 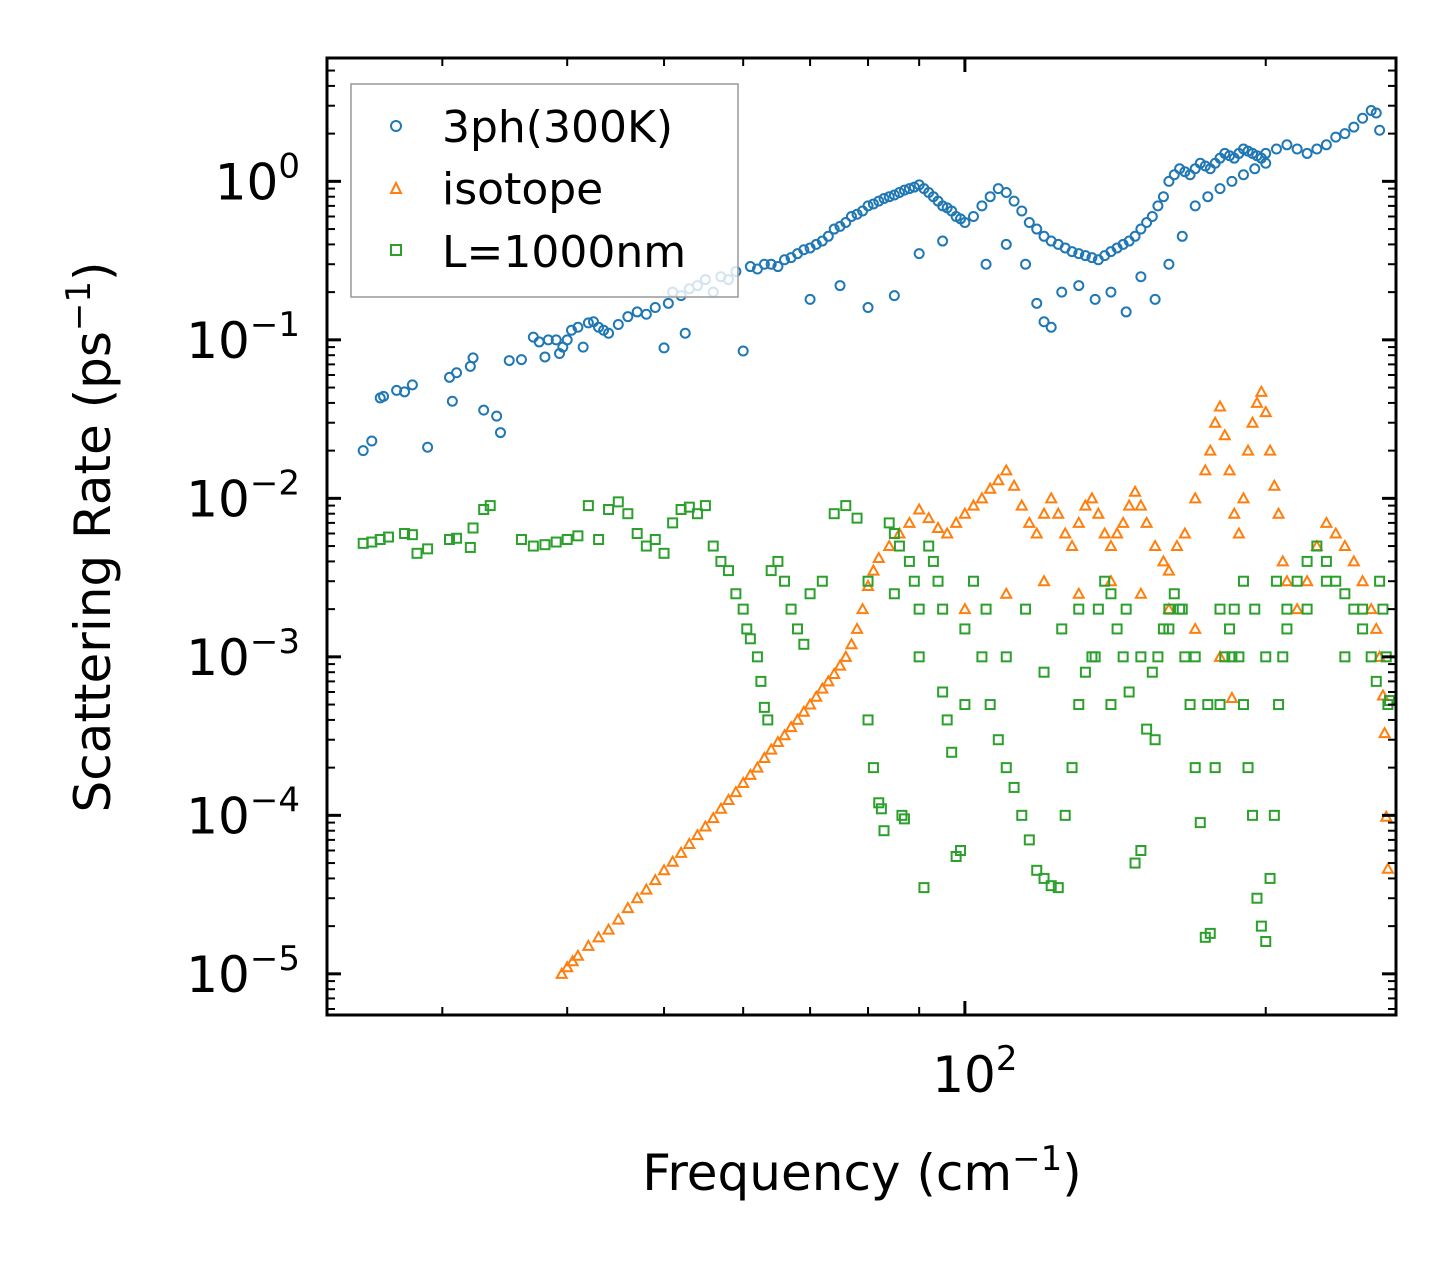 What do you see at coordinates (243, 495) in the screenshot?
I see `y-tick-label-2: 10⁻²` at bounding box center [243, 495].